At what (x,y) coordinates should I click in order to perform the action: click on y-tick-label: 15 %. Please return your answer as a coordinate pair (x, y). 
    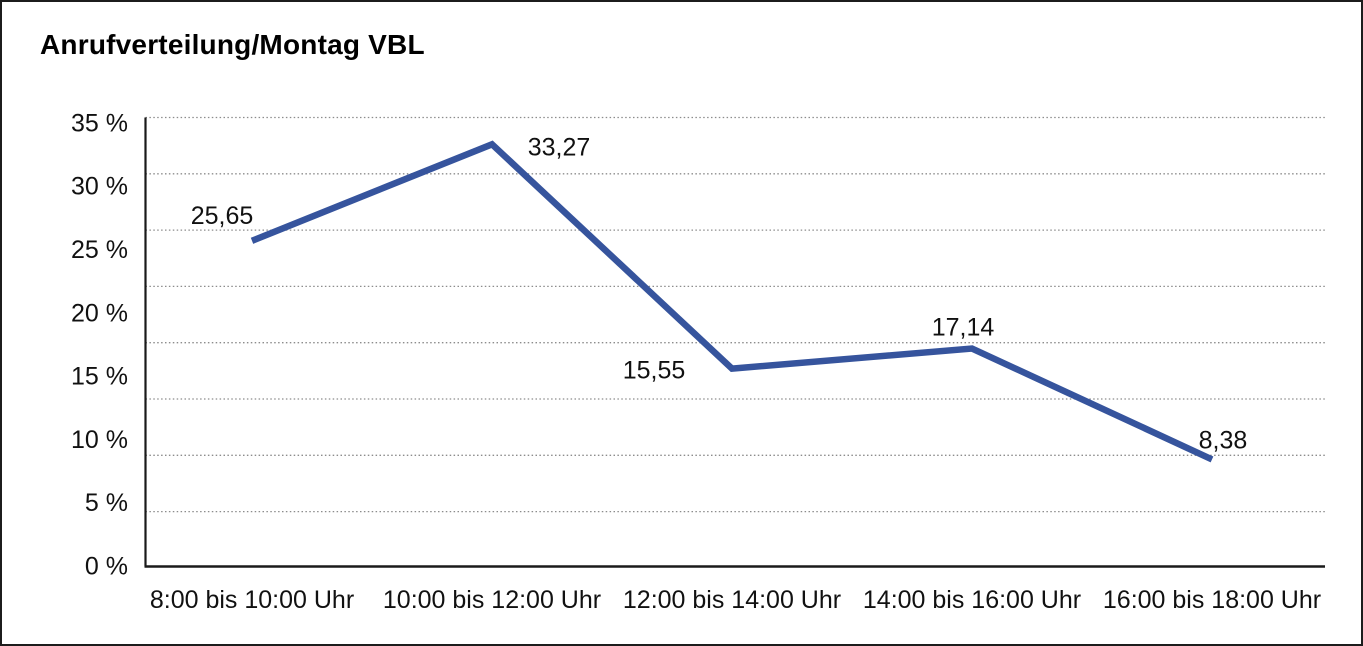
    Looking at the image, I should click on (99, 377).